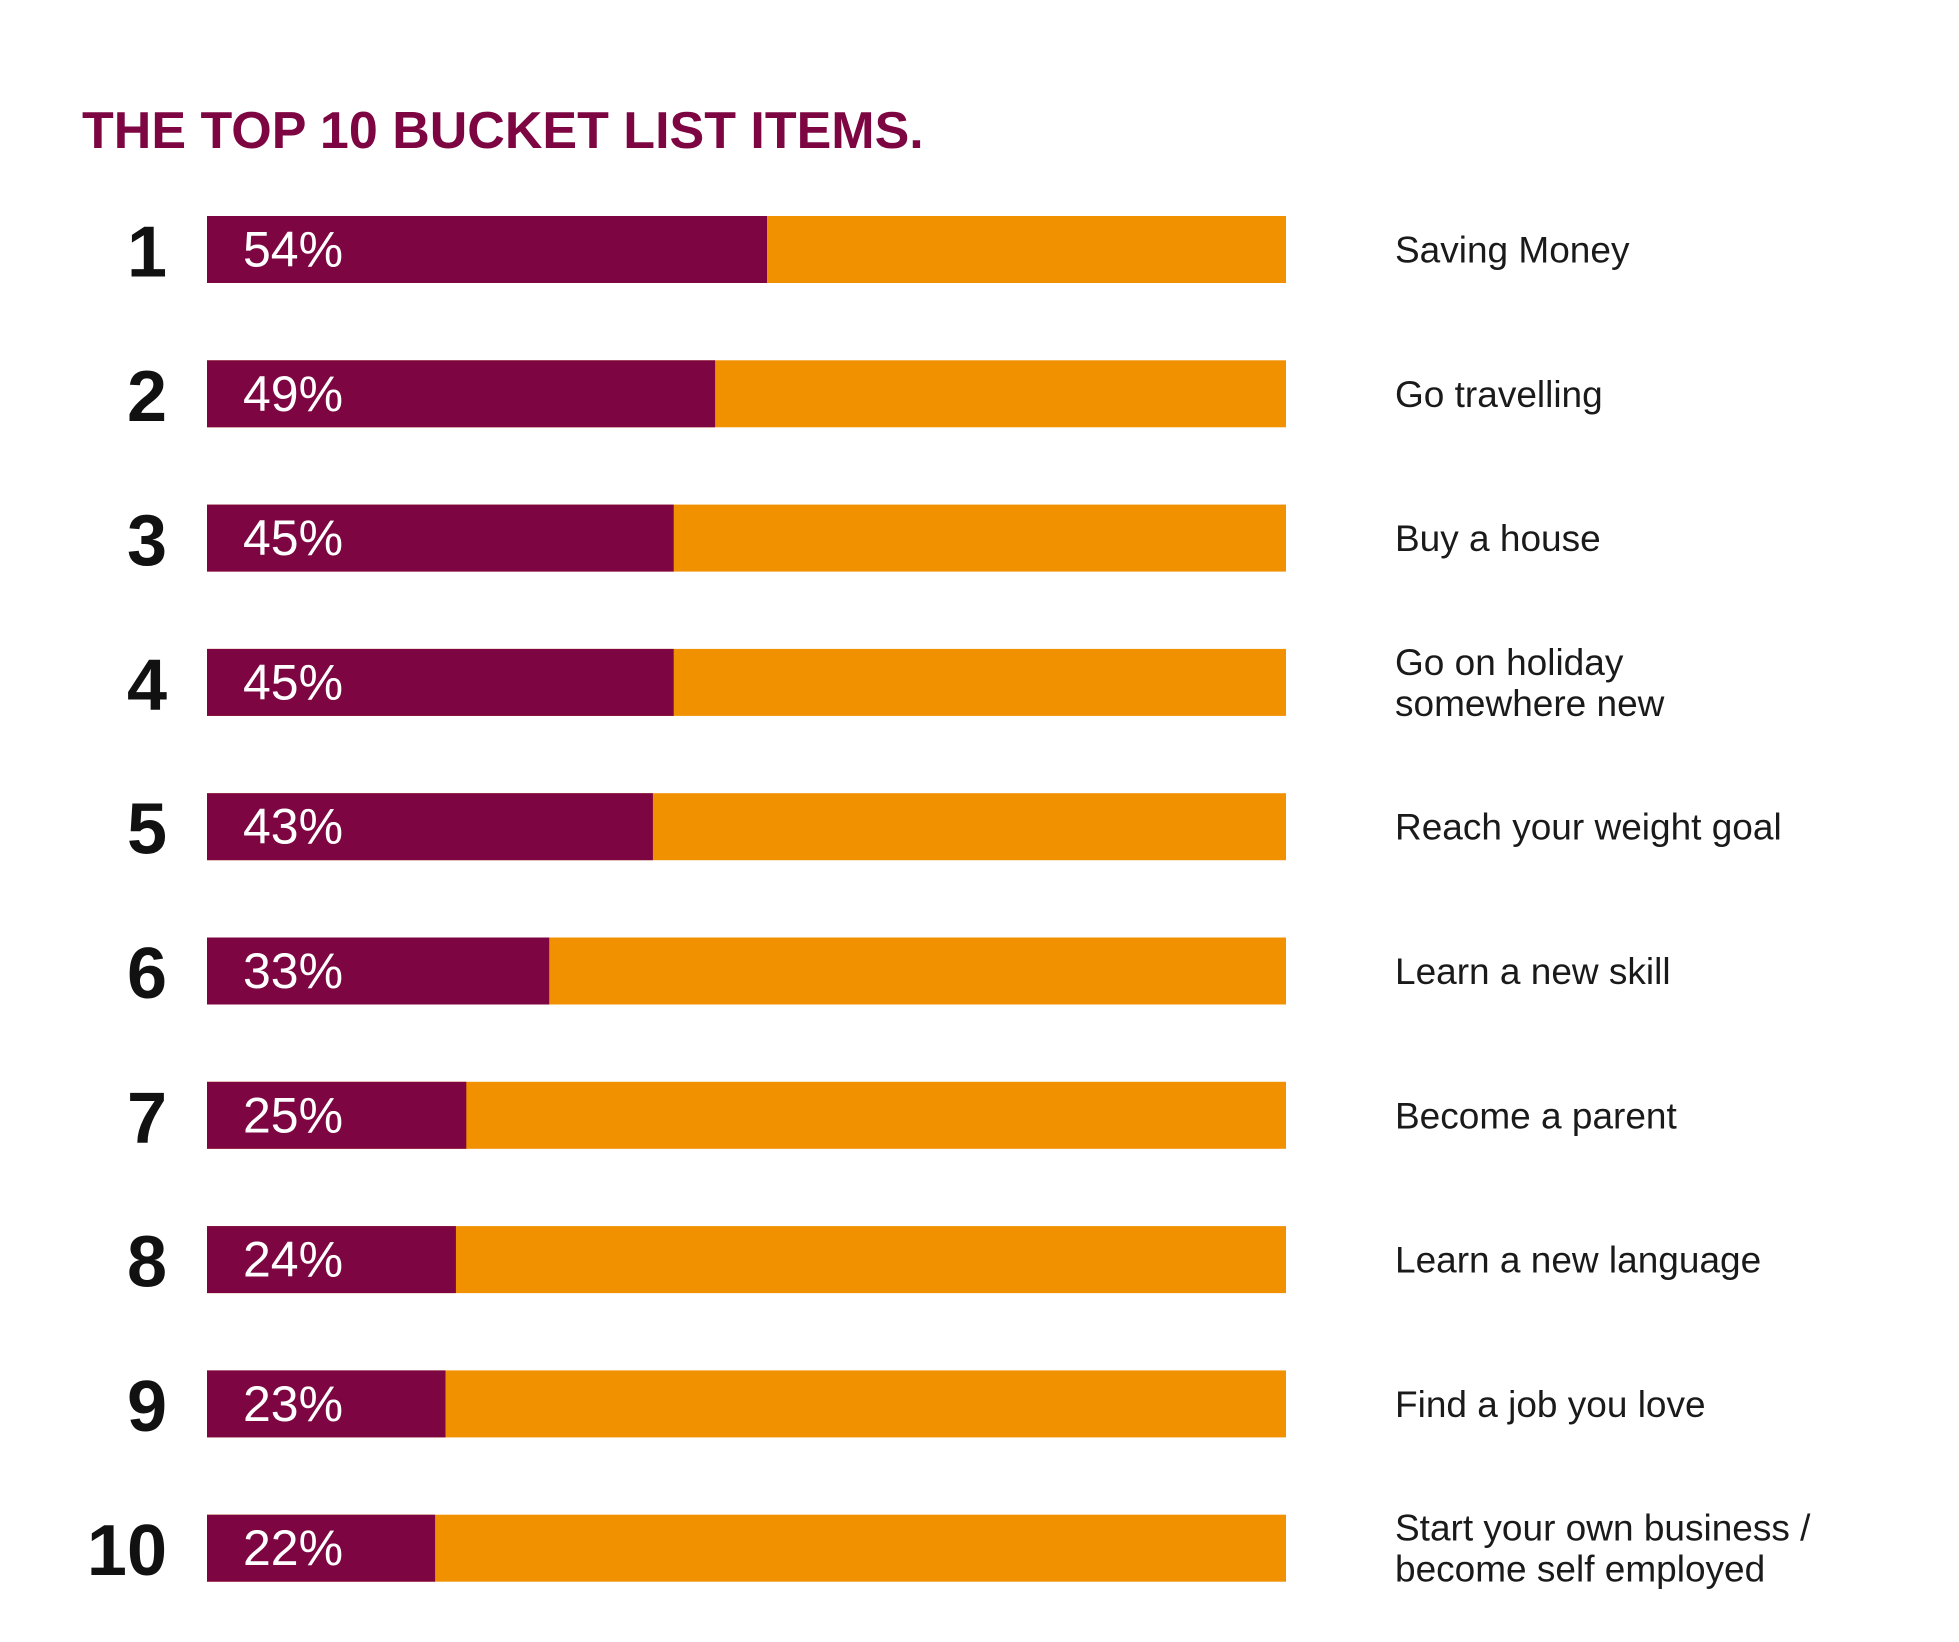 The image size is (1959, 1642). Describe the element at coordinates (293, 1404) in the screenshot. I see `value-label-9: 23%` at that location.